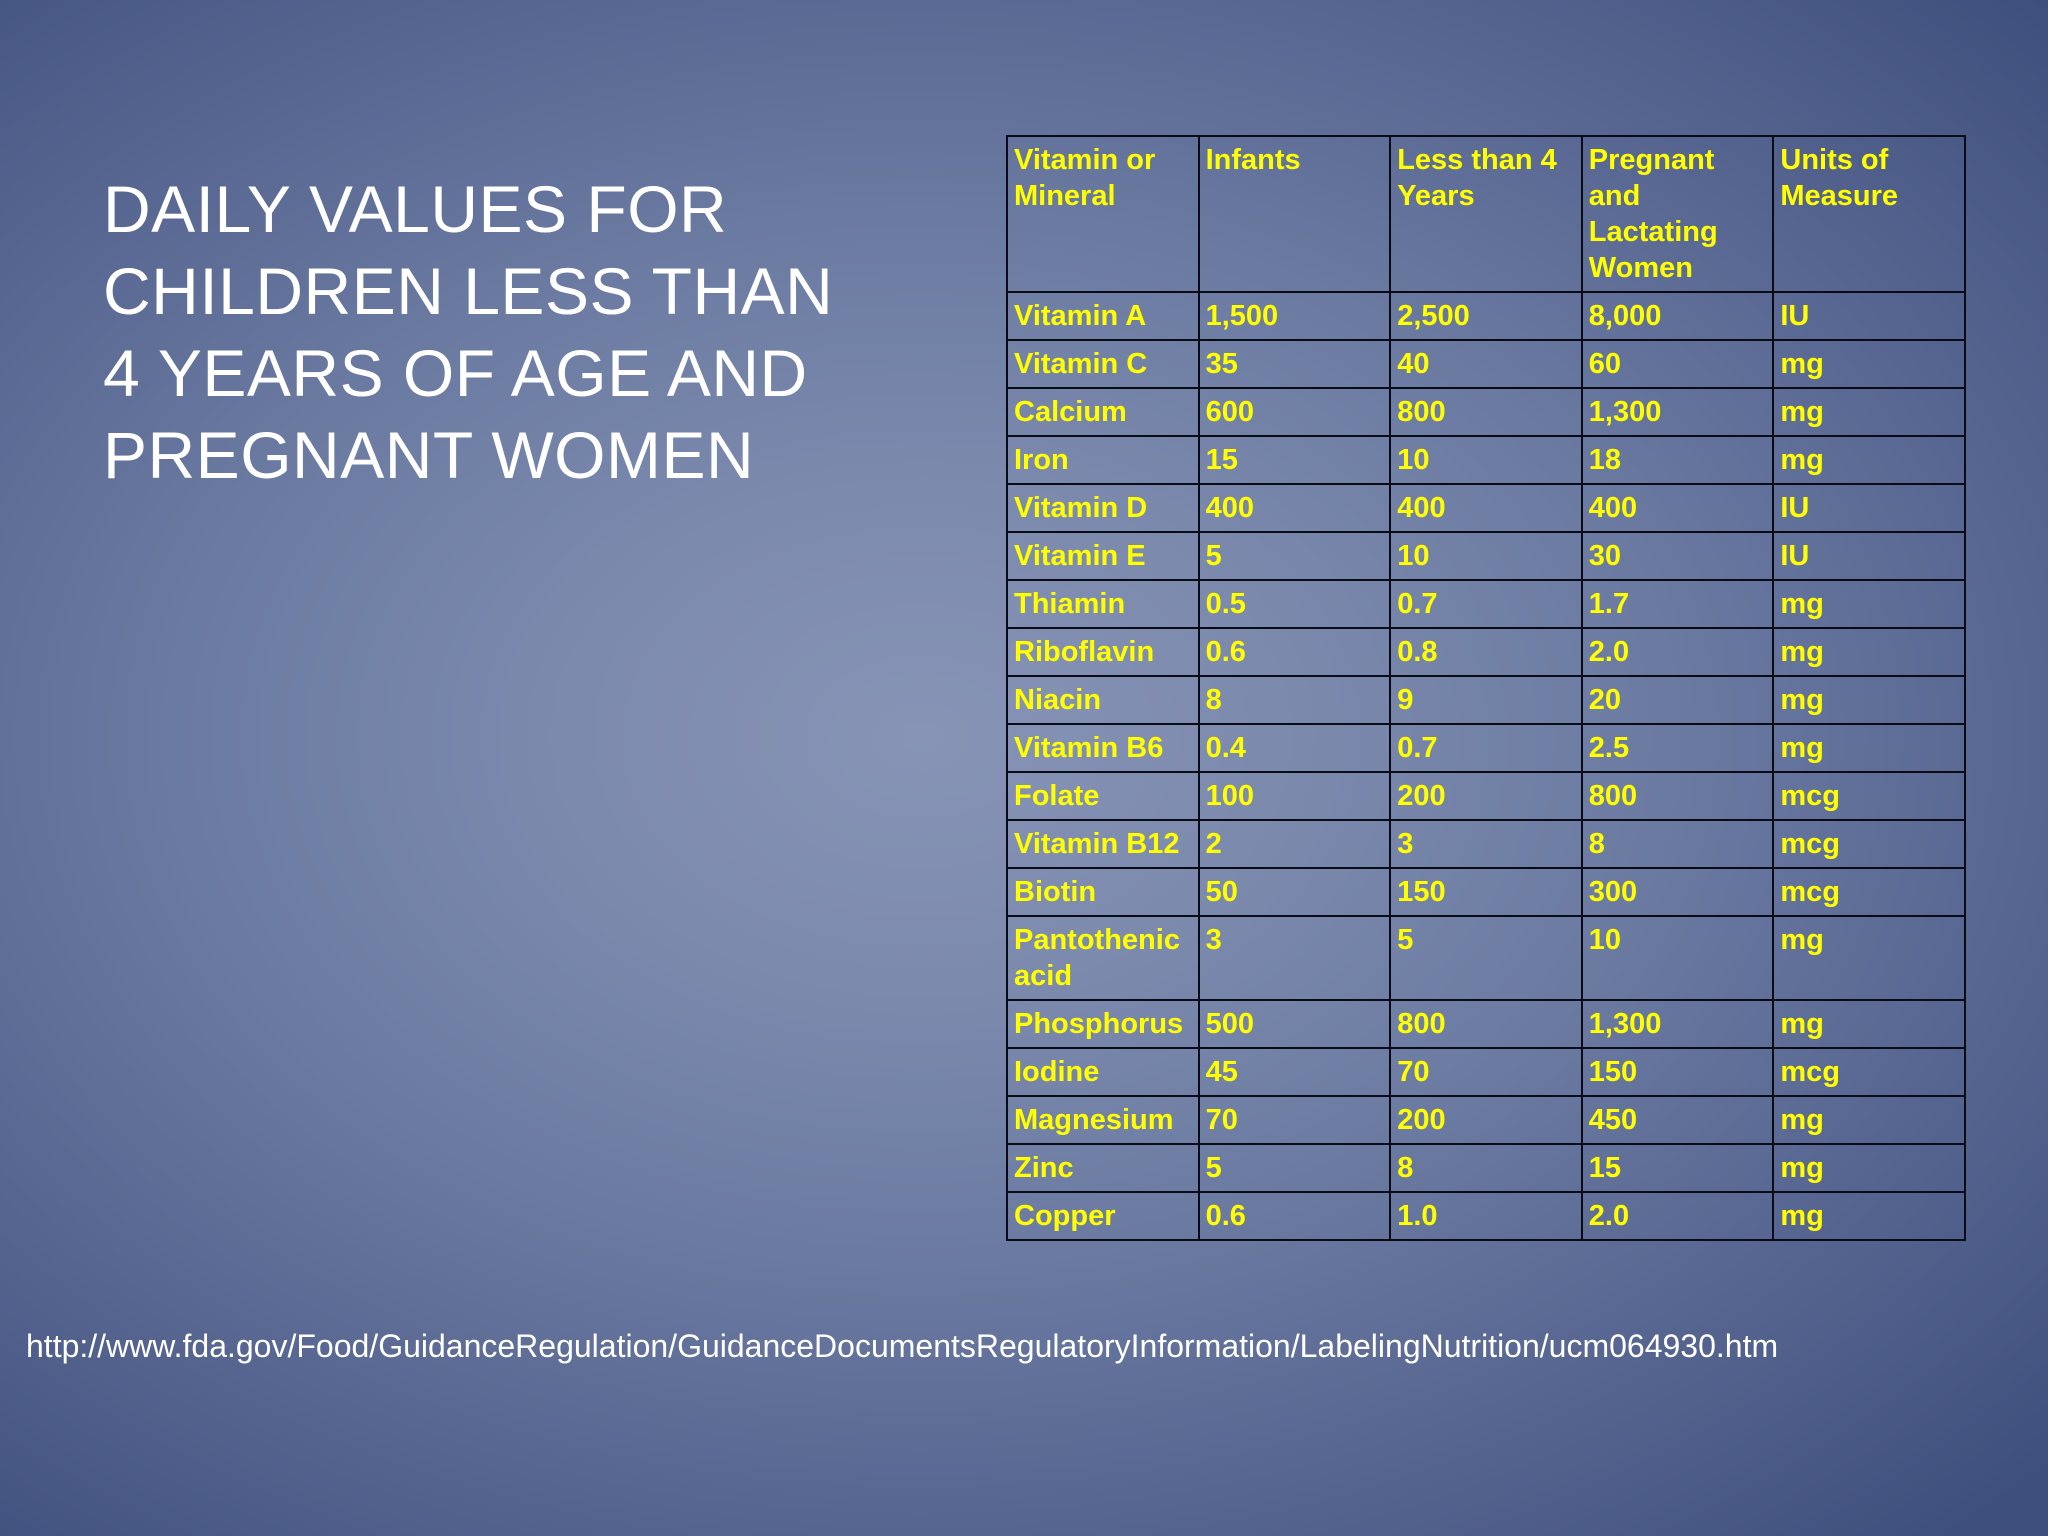  I want to click on cell-infants-value: 3, so click(1294, 958).